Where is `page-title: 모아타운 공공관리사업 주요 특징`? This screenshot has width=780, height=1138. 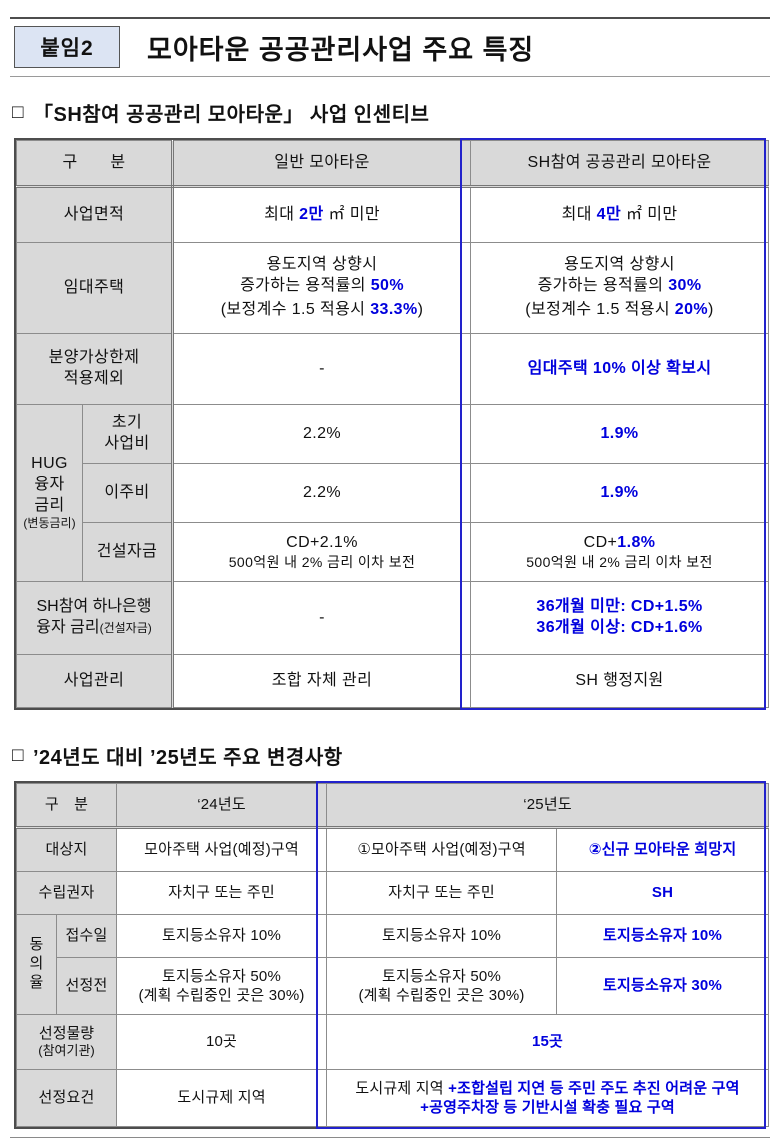
page-title: 모아타운 공공관리사업 주요 특징 is located at coordinates (341, 49).